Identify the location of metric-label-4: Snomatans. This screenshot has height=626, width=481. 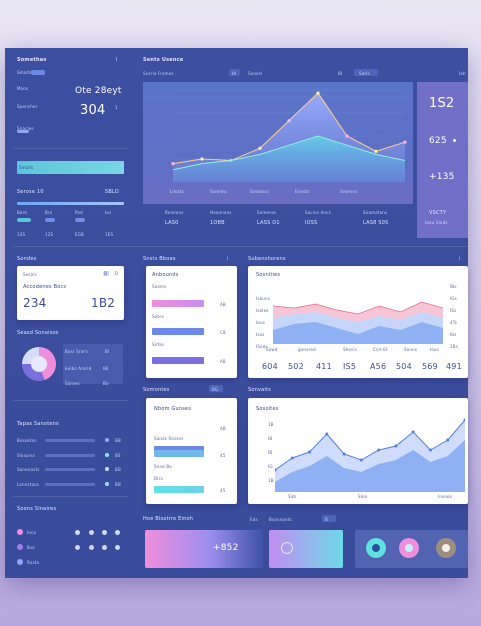
(375, 212).